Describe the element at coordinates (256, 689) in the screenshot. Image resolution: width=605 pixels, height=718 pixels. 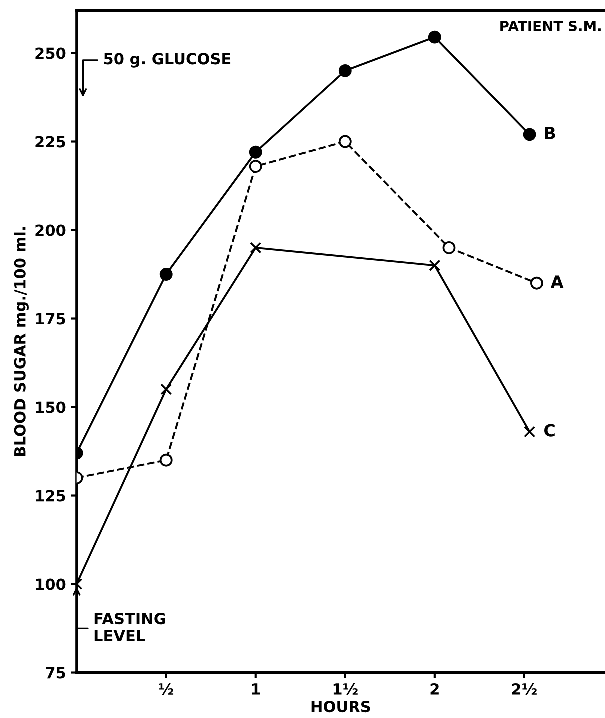
I see `x-tick-label: 1` at that location.